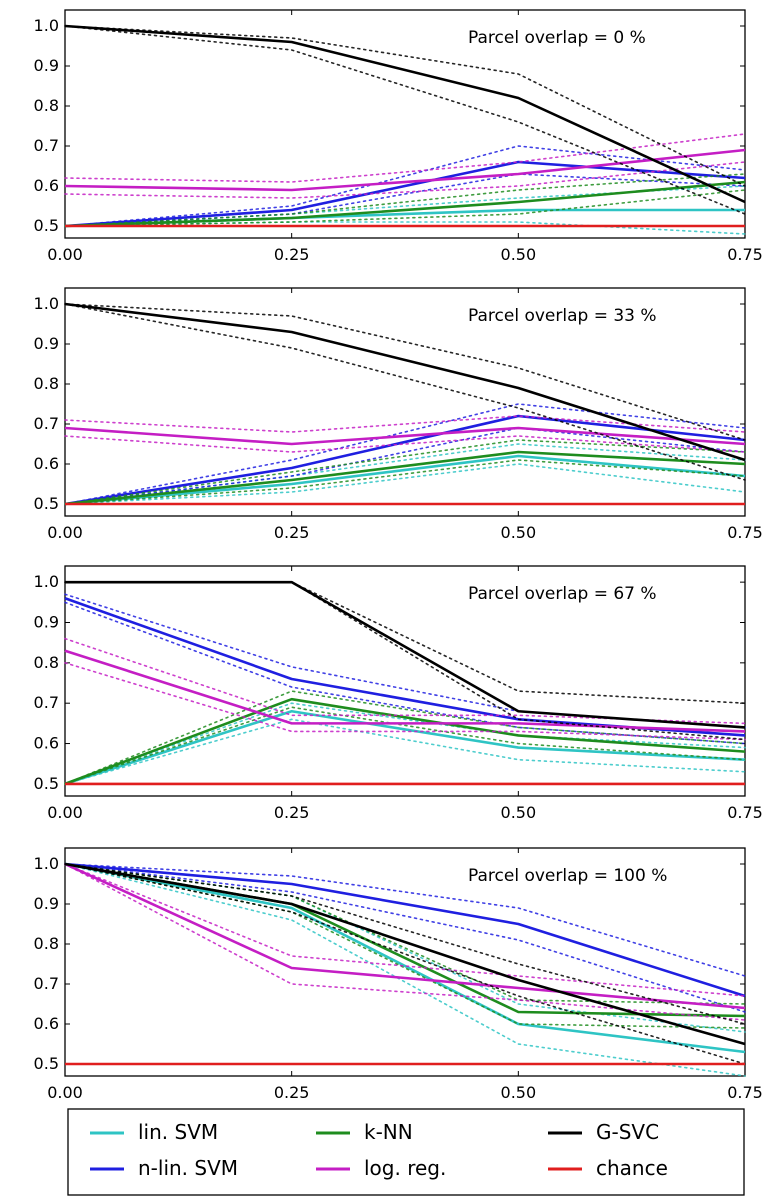  I want to click on legend-item-log-reg: log. reg., so click(381, 1168).